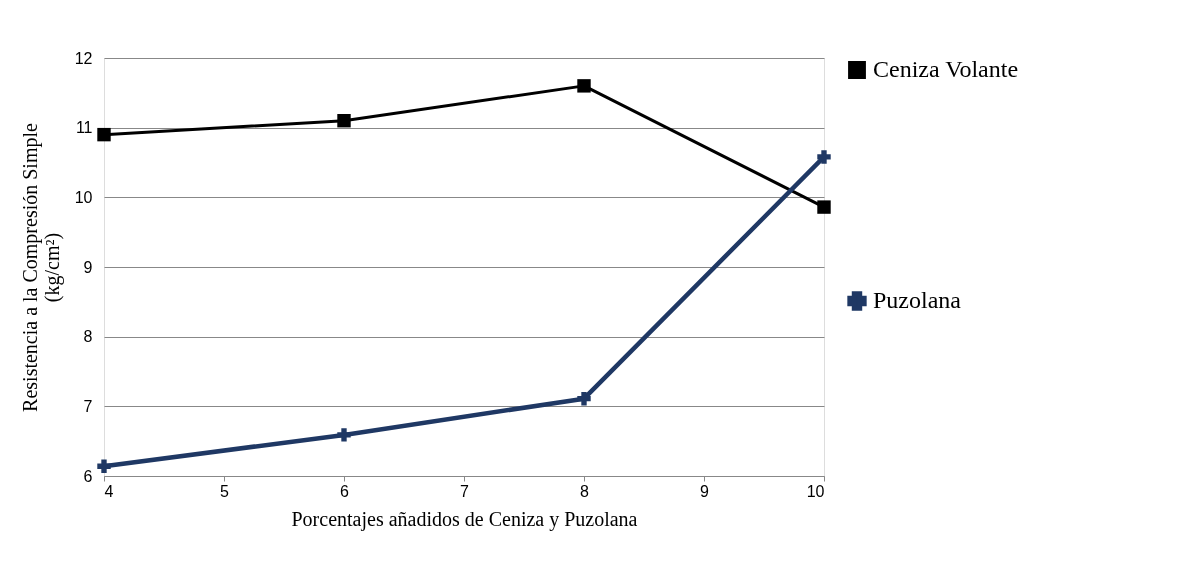  What do you see at coordinates (88, 267) in the screenshot?
I see `y-tick-label: 9` at bounding box center [88, 267].